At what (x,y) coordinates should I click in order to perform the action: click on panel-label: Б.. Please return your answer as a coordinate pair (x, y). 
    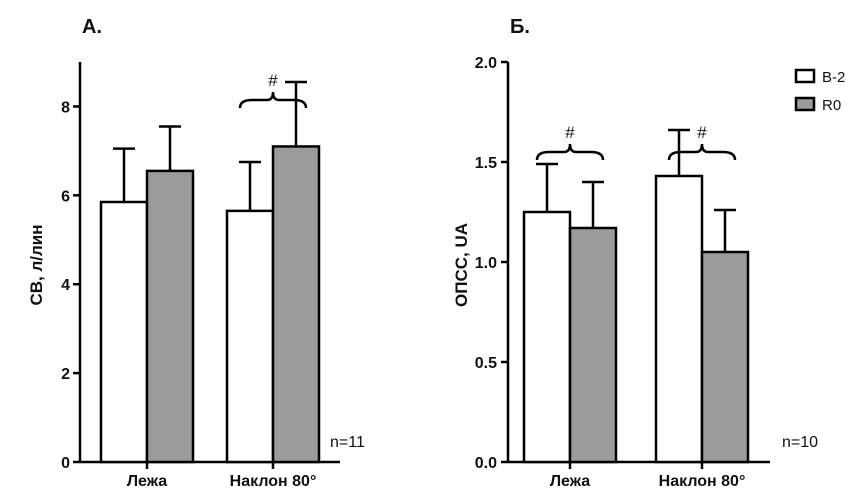
    Looking at the image, I should click on (520, 27).